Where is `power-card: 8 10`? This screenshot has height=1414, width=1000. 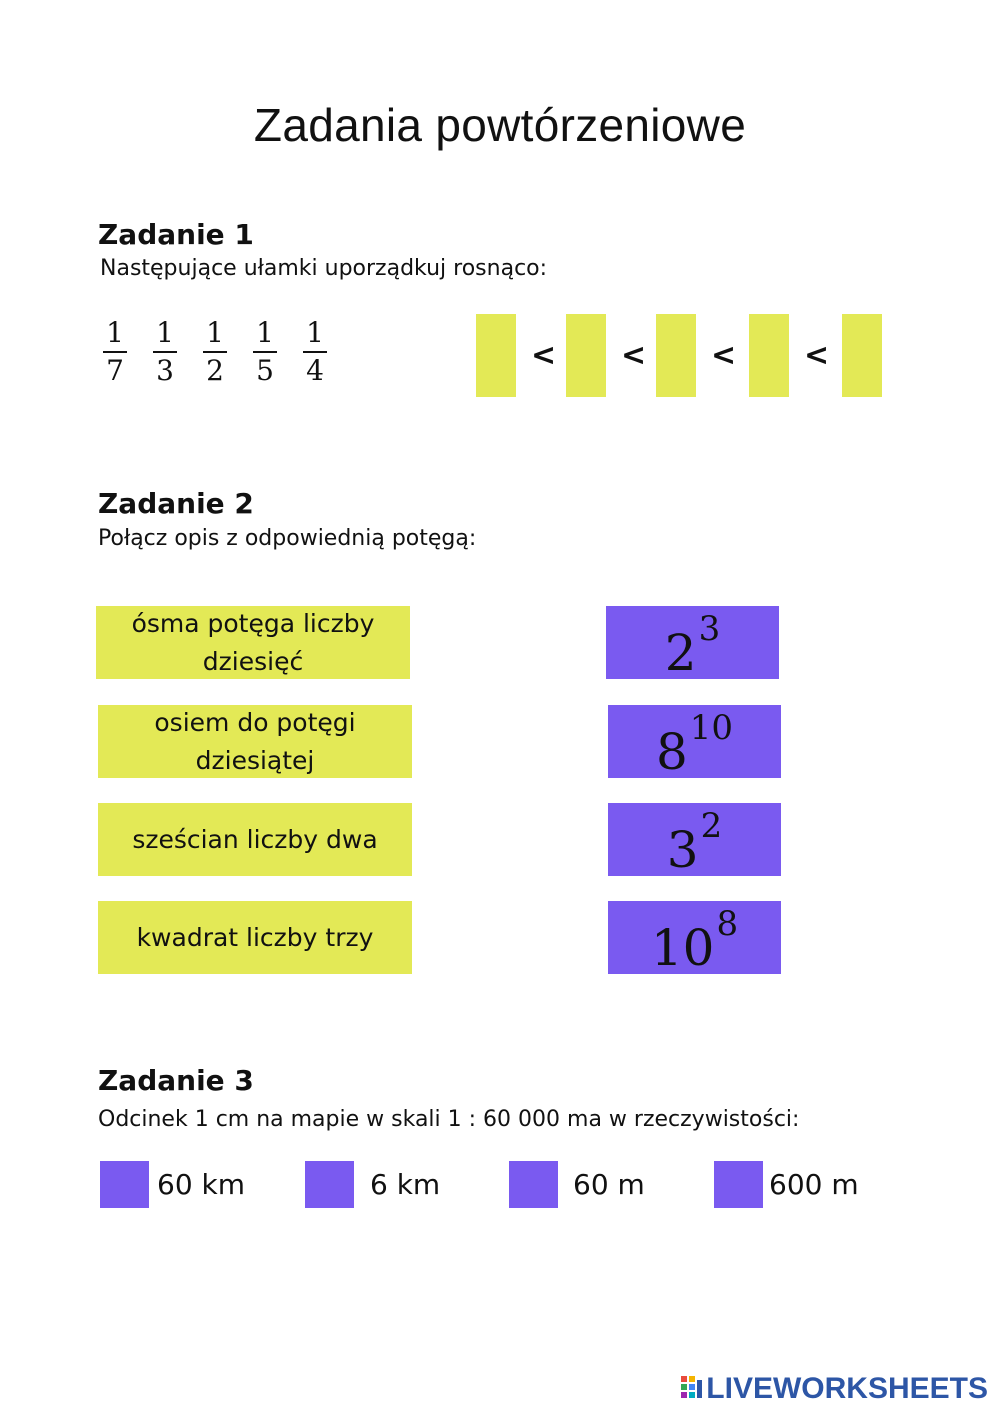
power-card: 8 10 is located at coordinates (694, 741).